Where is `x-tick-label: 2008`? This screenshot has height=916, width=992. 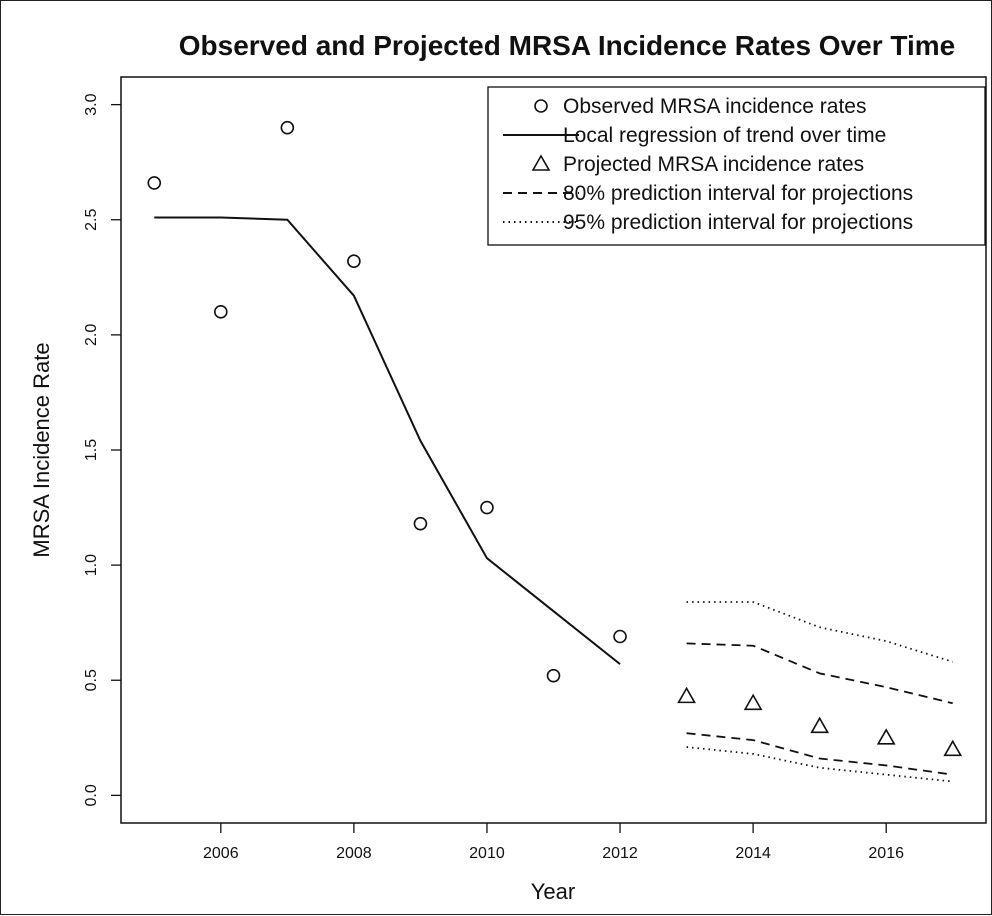
x-tick-label: 2008 is located at coordinates (354, 853).